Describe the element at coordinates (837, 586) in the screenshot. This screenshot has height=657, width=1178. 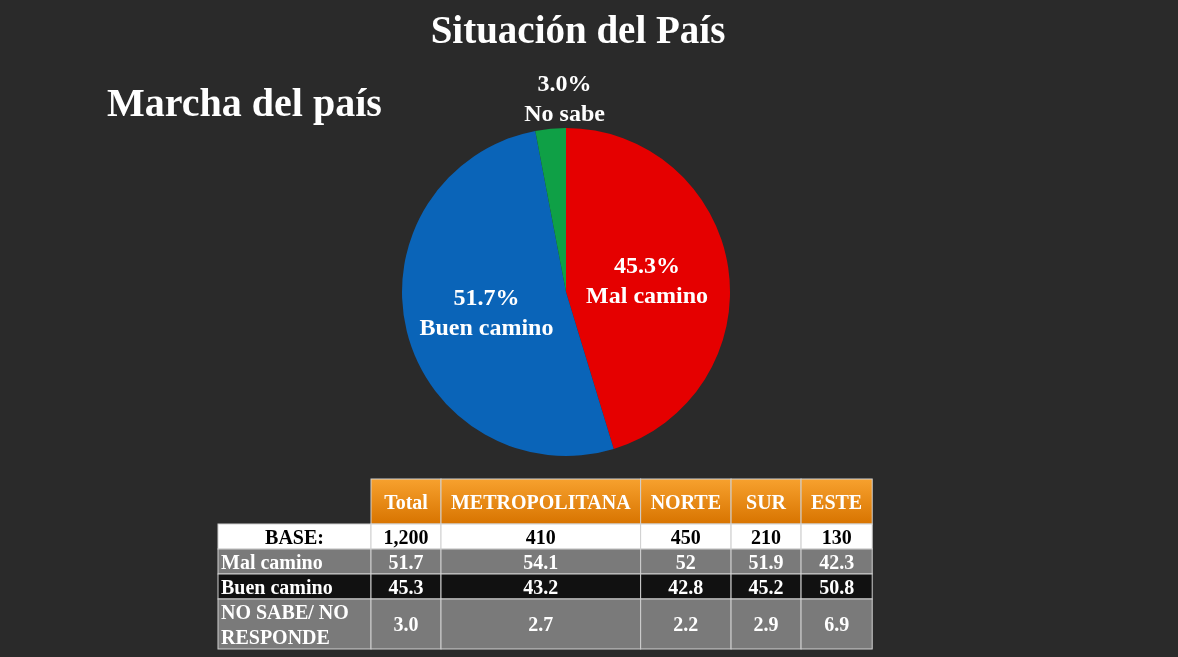
I see `text: 50.8` at that location.